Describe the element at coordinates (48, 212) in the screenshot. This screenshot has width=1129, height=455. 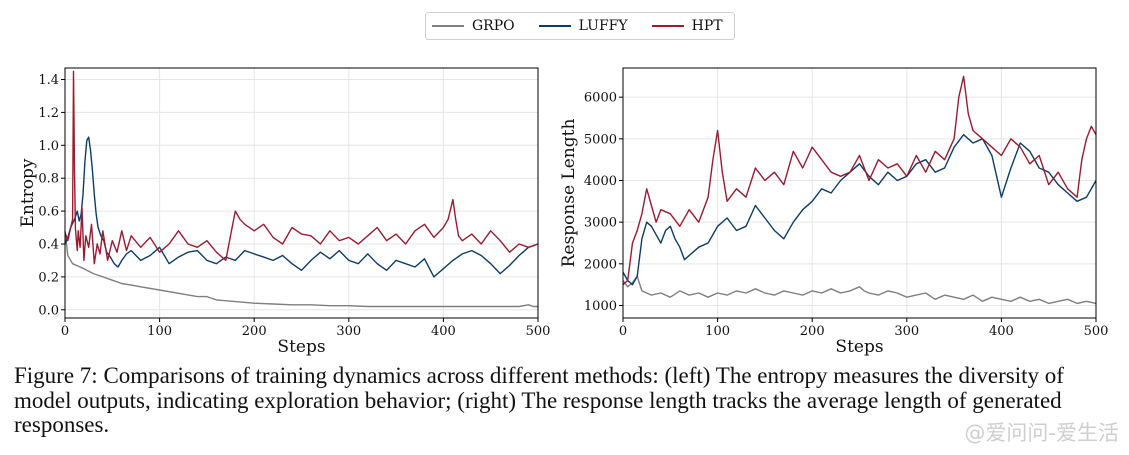
I see `y-tick-label: 0.6` at that location.